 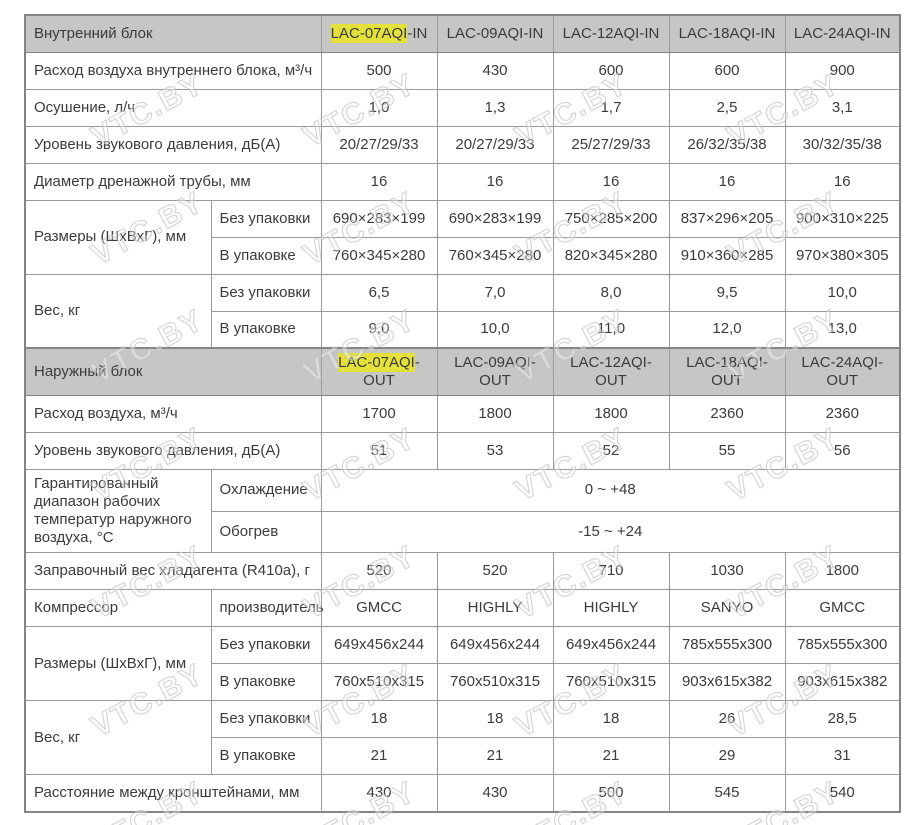 What do you see at coordinates (610, 531) in the screenshot?
I see `merged-value-cell: -15 ~ +24` at bounding box center [610, 531].